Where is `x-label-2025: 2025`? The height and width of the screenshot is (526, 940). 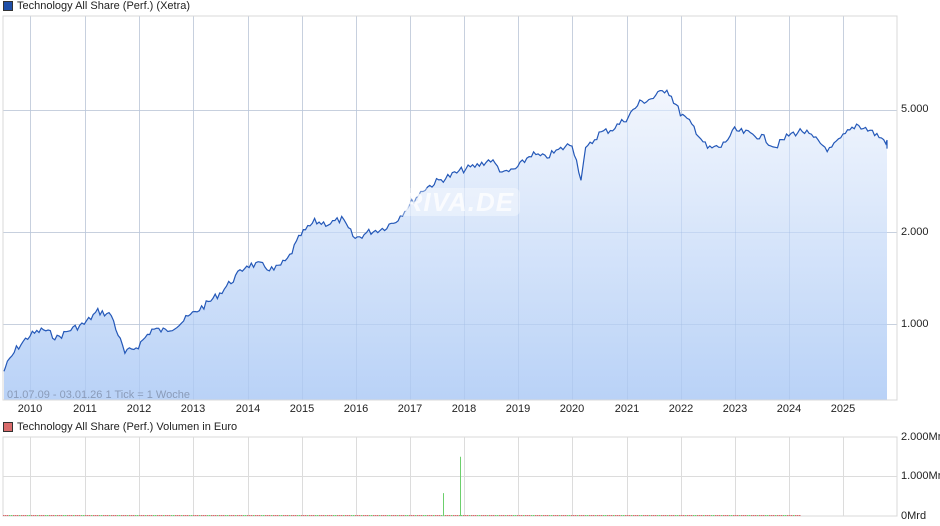
x-label-2025: 2025 is located at coordinates (843, 409).